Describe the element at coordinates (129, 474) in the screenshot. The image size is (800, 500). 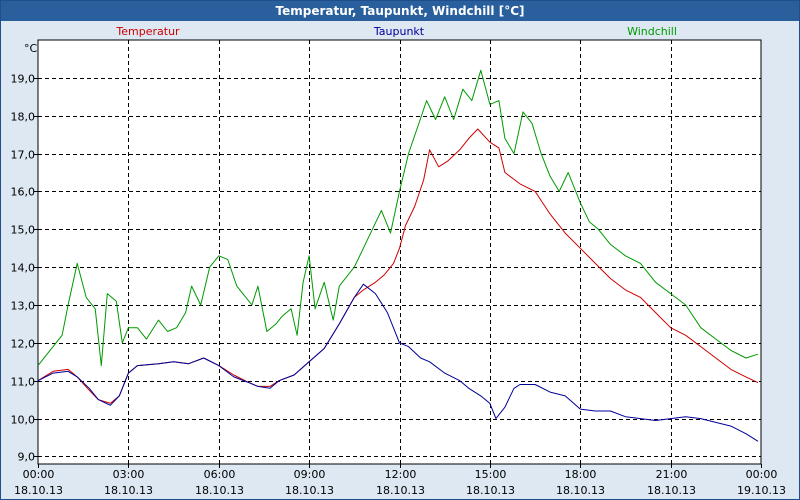
I see `x-tick-time: 03:00` at that location.